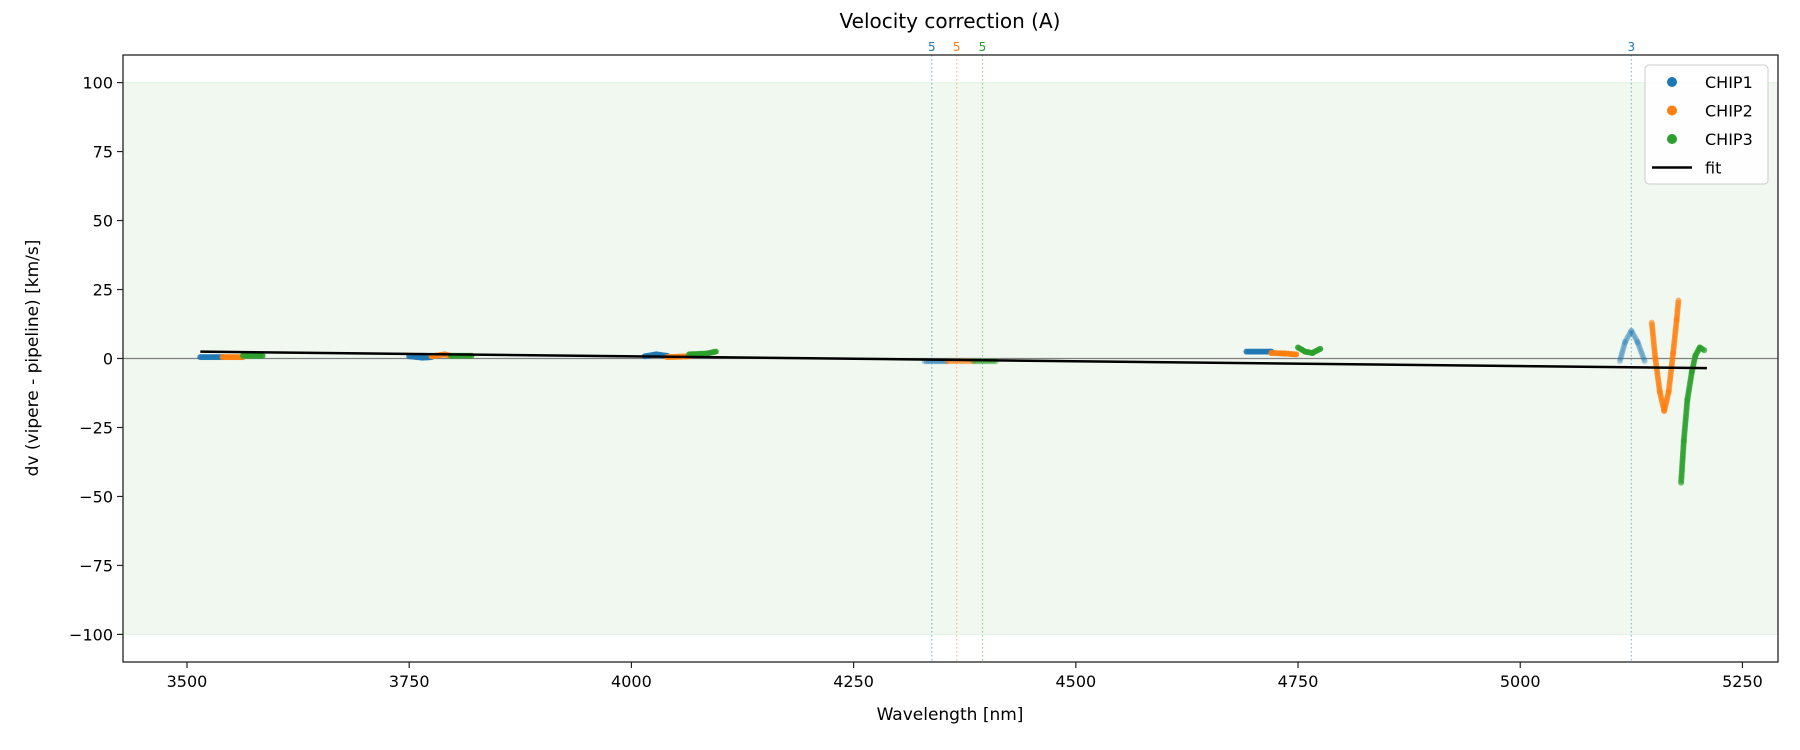  Describe the element at coordinates (1298, 681) in the screenshot. I see `x-tick-label: 4750` at that location.